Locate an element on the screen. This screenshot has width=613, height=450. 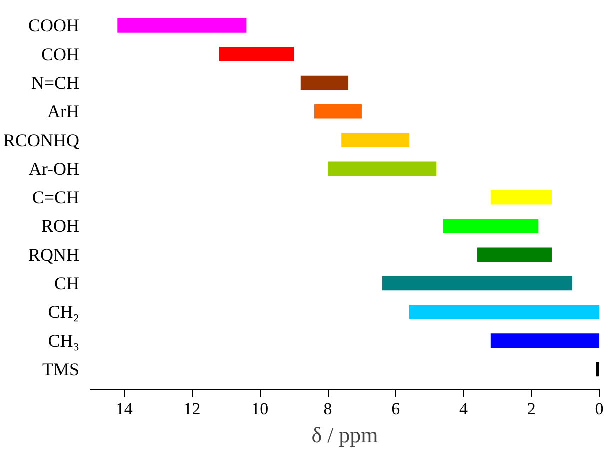
y-tick-label: C=CH is located at coordinates (56, 198).